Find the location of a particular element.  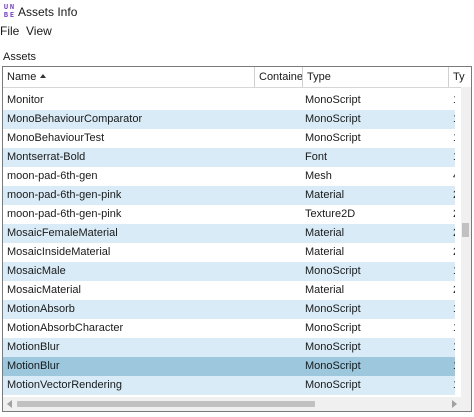

horizontal-scroll-thumb is located at coordinates (166, 404).